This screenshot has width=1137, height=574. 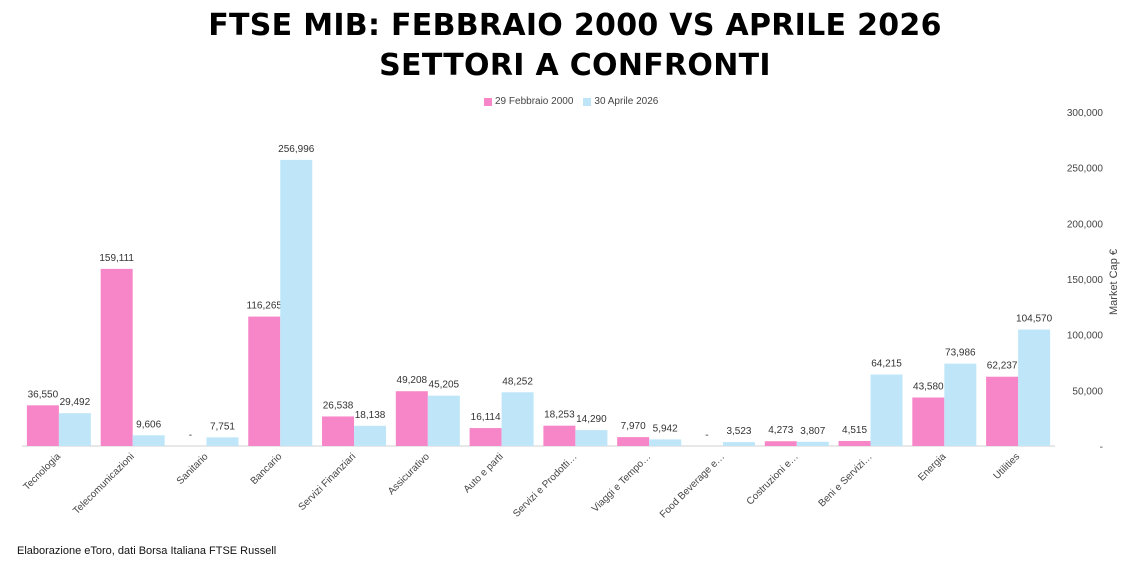 I want to click on legend-label-series2: 30 Aprile 2026, so click(x=626, y=101).